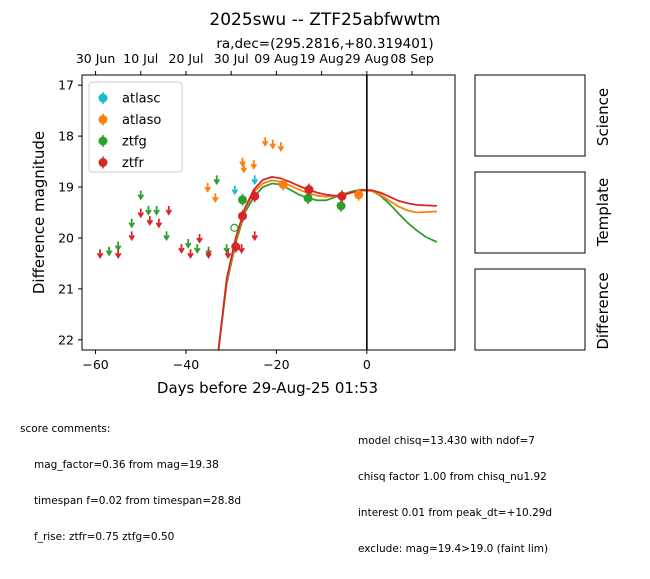 Image resolution: width=650 pixels, height=579 pixels. Describe the element at coordinates (603, 212) in the screenshot. I see `template-label: Template` at that location.